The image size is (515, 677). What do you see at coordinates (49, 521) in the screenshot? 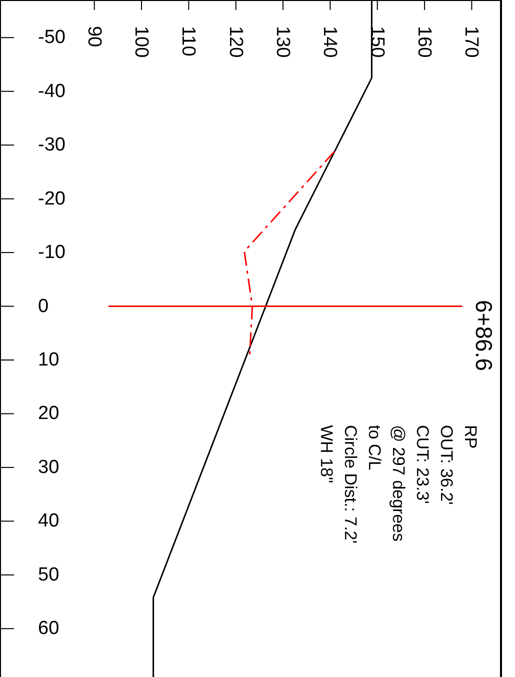
I see `y-tick-label: 40` at bounding box center [49, 521].